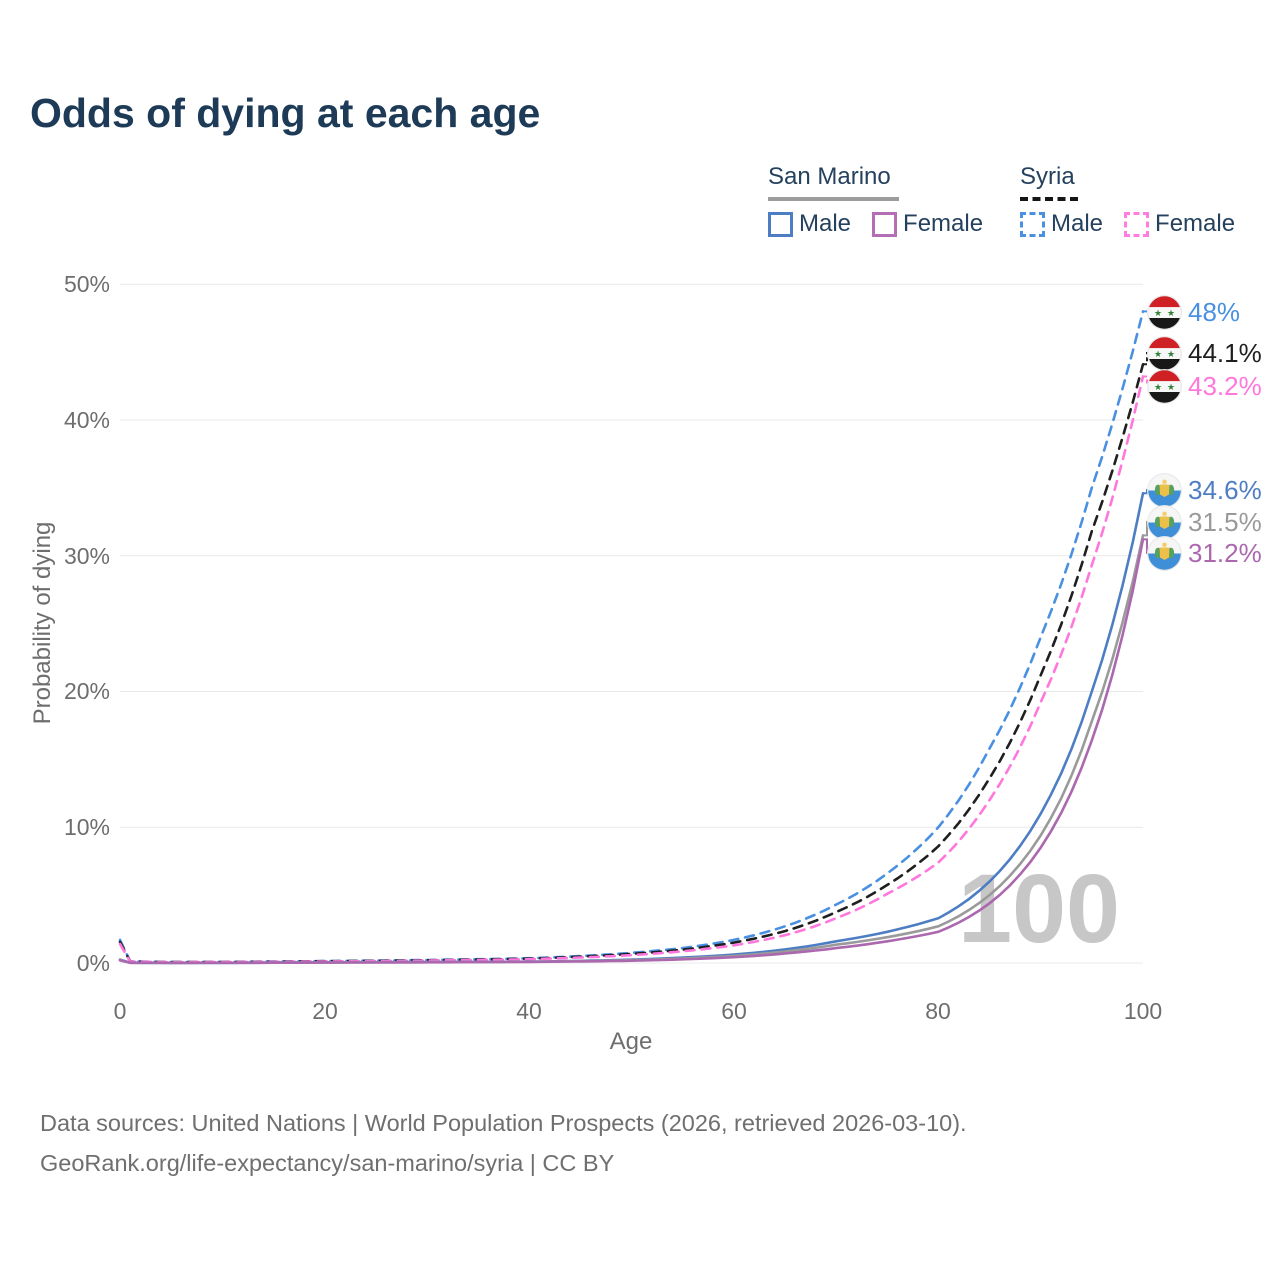 This screenshot has height=1280, width=1280. What do you see at coordinates (86, 420) in the screenshot?
I see `y-tick-40: 40%` at bounding box center [86, 420].